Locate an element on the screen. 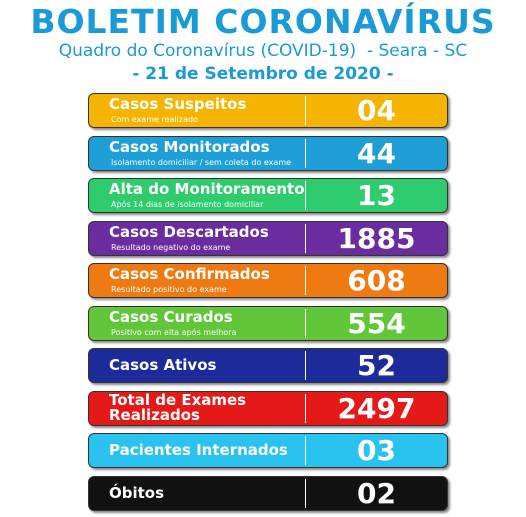 This screenshot has height=517, width=526. stat-value: 1885 is located at coordinates (376, 238).